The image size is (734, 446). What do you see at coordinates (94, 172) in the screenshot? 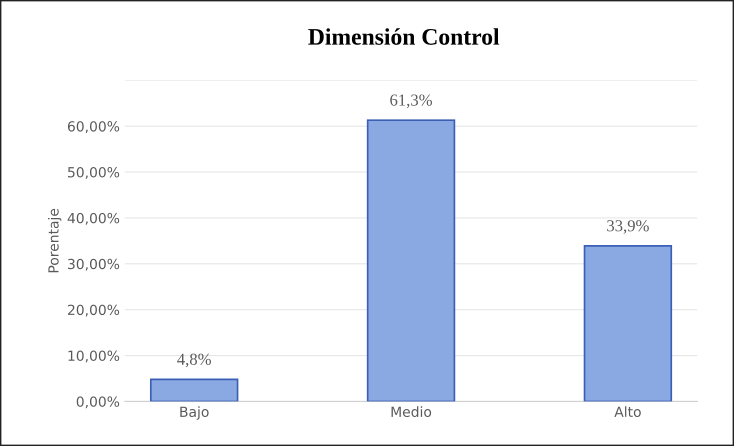
I see `y-tick-label: 50,00%` at bounding box center [94, 172].